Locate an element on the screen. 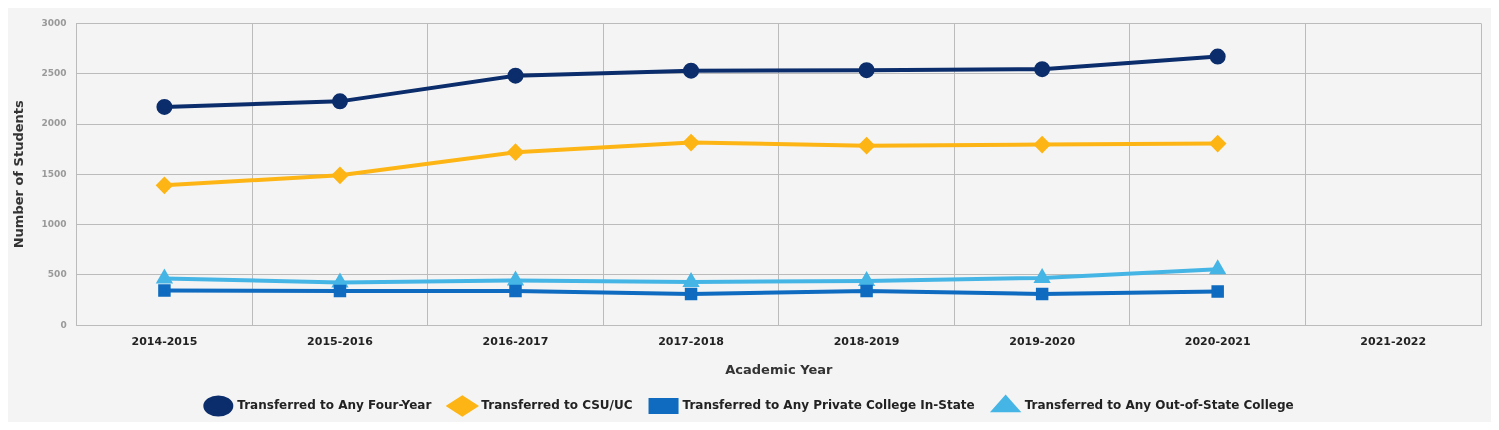  x-tick-label: 2019-2020 is located at coordinates (1042, 341).